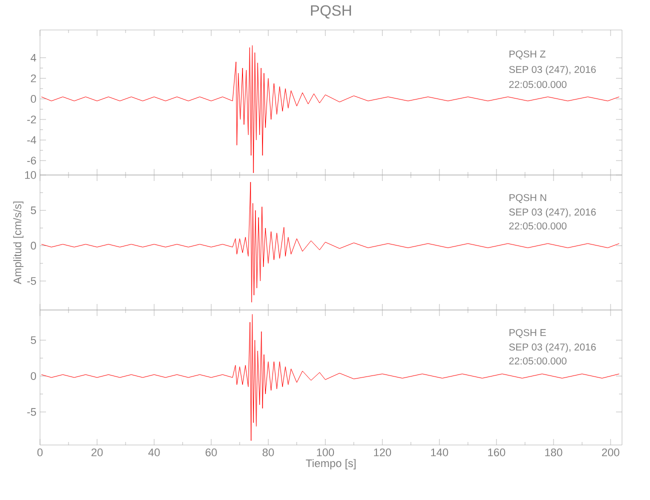 This screenshot has height=500, width=650. What do you see at coordinates (31, 160) in the screenshot?
I see `y-tick-label: -6` at bounding box center [31, 160].